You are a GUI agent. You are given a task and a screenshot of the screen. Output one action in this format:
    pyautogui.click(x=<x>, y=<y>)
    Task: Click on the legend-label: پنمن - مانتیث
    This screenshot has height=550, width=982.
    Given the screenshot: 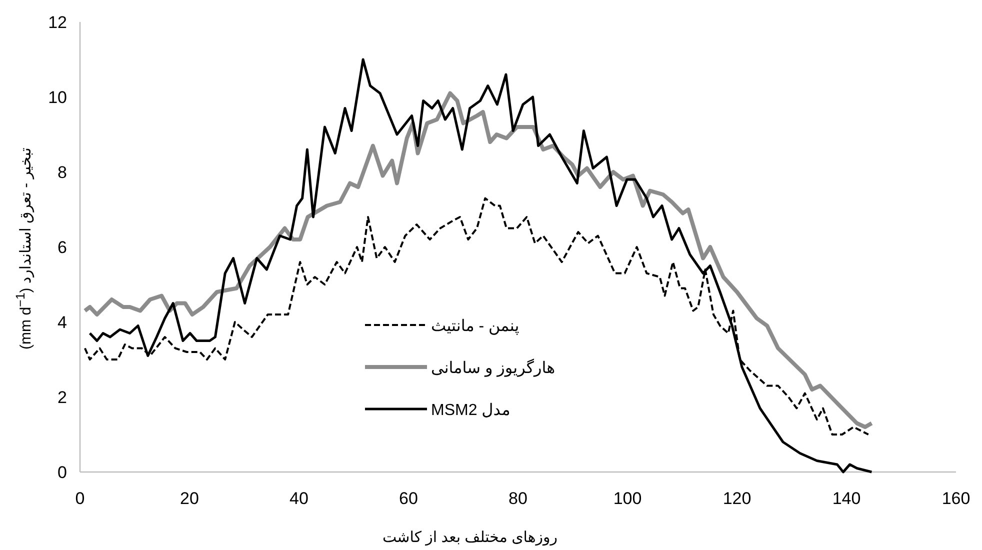 What is the action you would take?
    pyautogui.click(x=475, y=326)
    